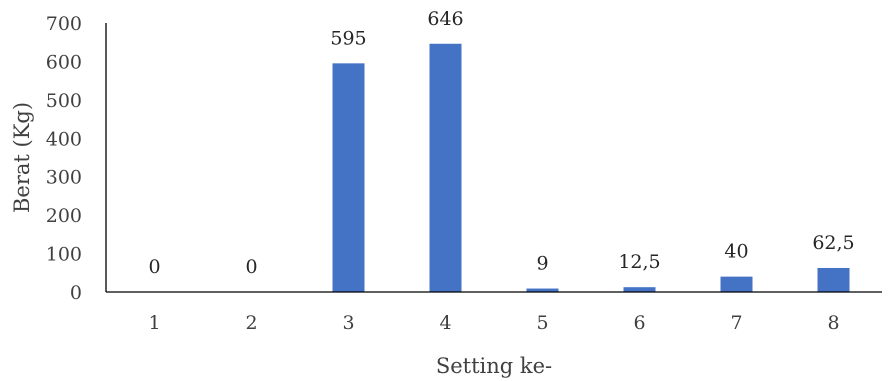  What do you see at coordinates (445, 323) in the screenshot?
I see `x-tick-label: 4` at bounding box center [445, 323].